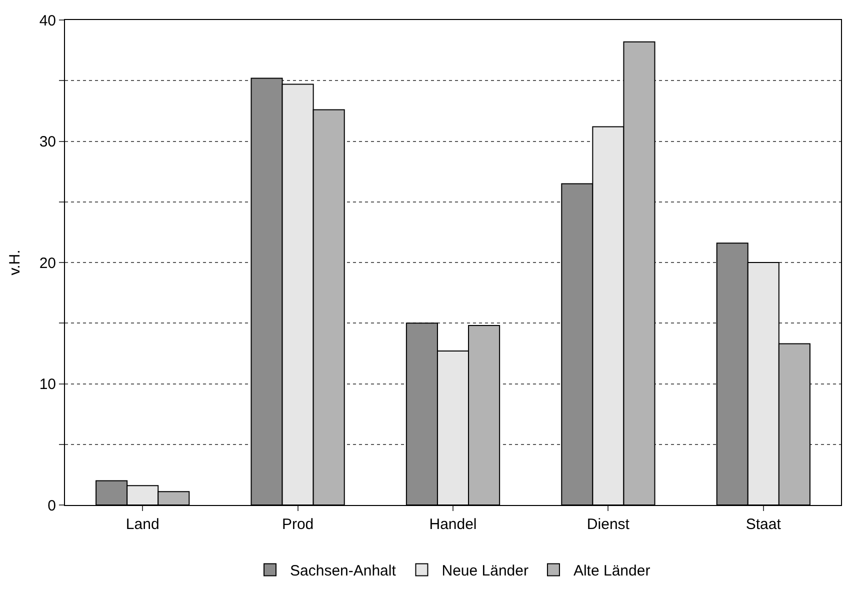 The width and height of the screenshot is (854, 600). I want to click on y-tick-label: 10, so click(47, 384).